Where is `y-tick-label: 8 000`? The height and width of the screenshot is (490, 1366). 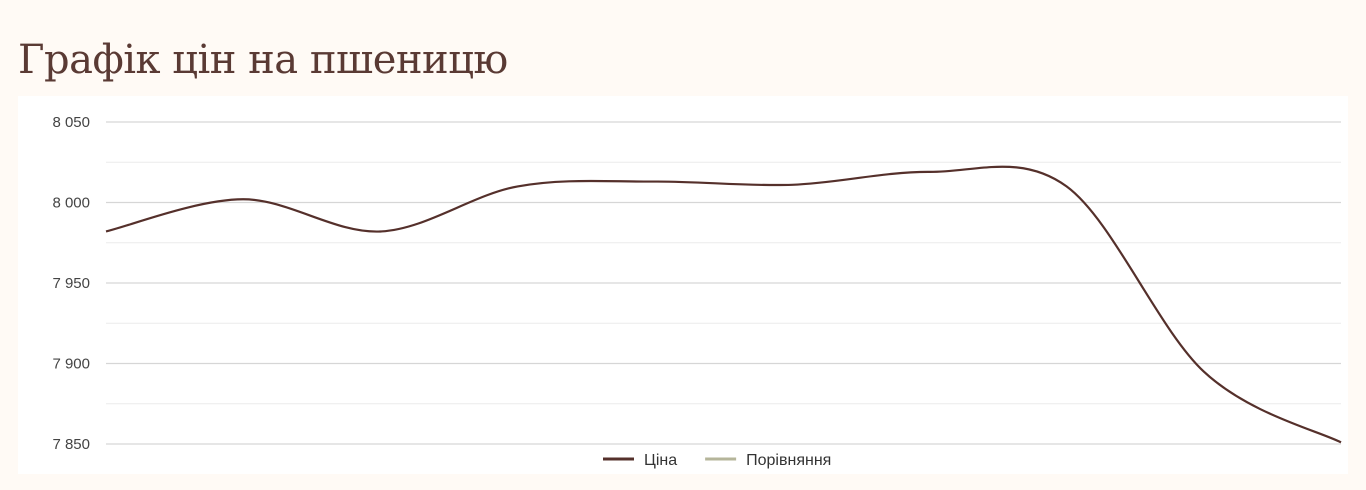 y-tick-label: 8 000 is located at coordinates (71, 203).